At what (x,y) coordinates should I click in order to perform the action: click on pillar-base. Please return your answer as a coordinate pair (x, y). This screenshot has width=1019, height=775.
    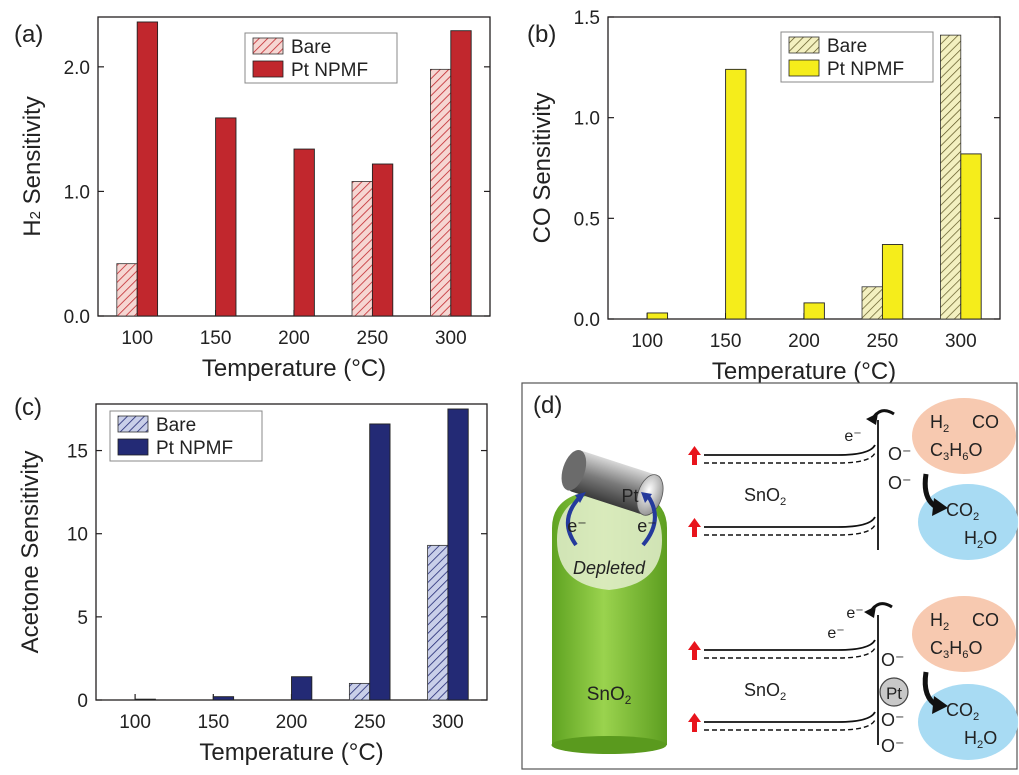
    Looking at the image, I should click on (609, 745).